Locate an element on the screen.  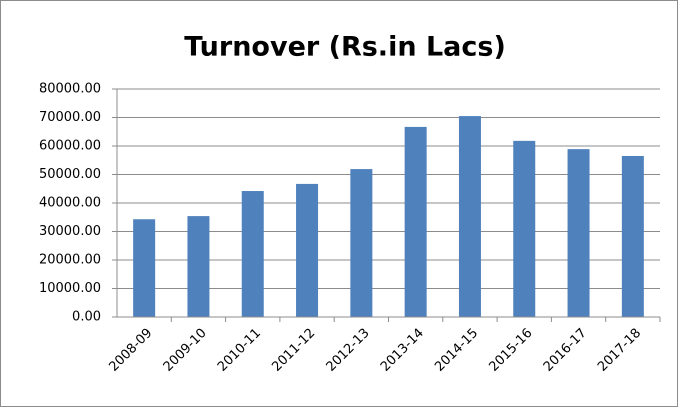
y-tick-label: 80000.00 is located at coordinates (70, 89).